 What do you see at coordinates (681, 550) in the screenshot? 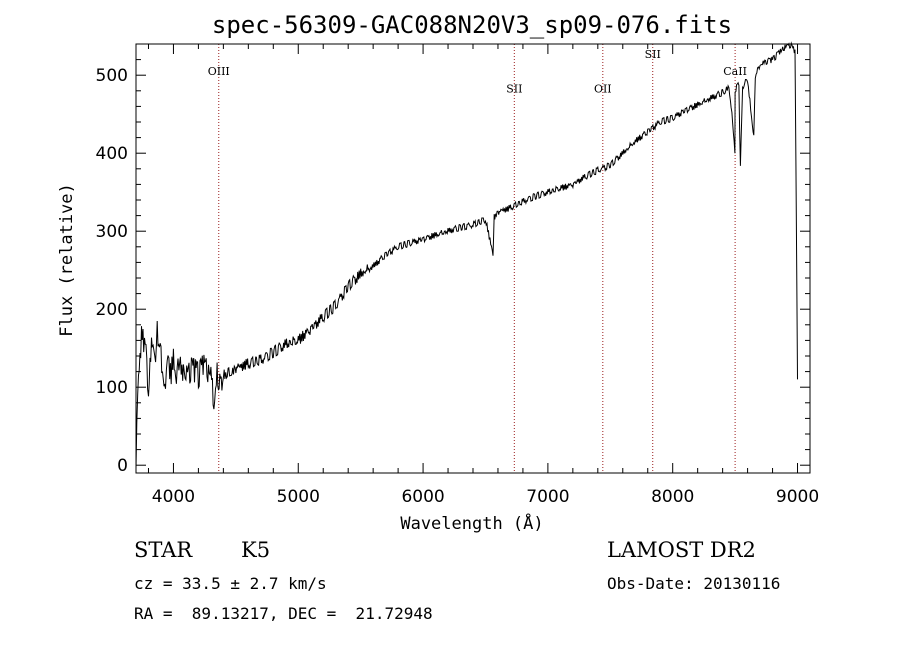
I see `survey-name: LAMOST DR2` at bounding box center [681, 550].